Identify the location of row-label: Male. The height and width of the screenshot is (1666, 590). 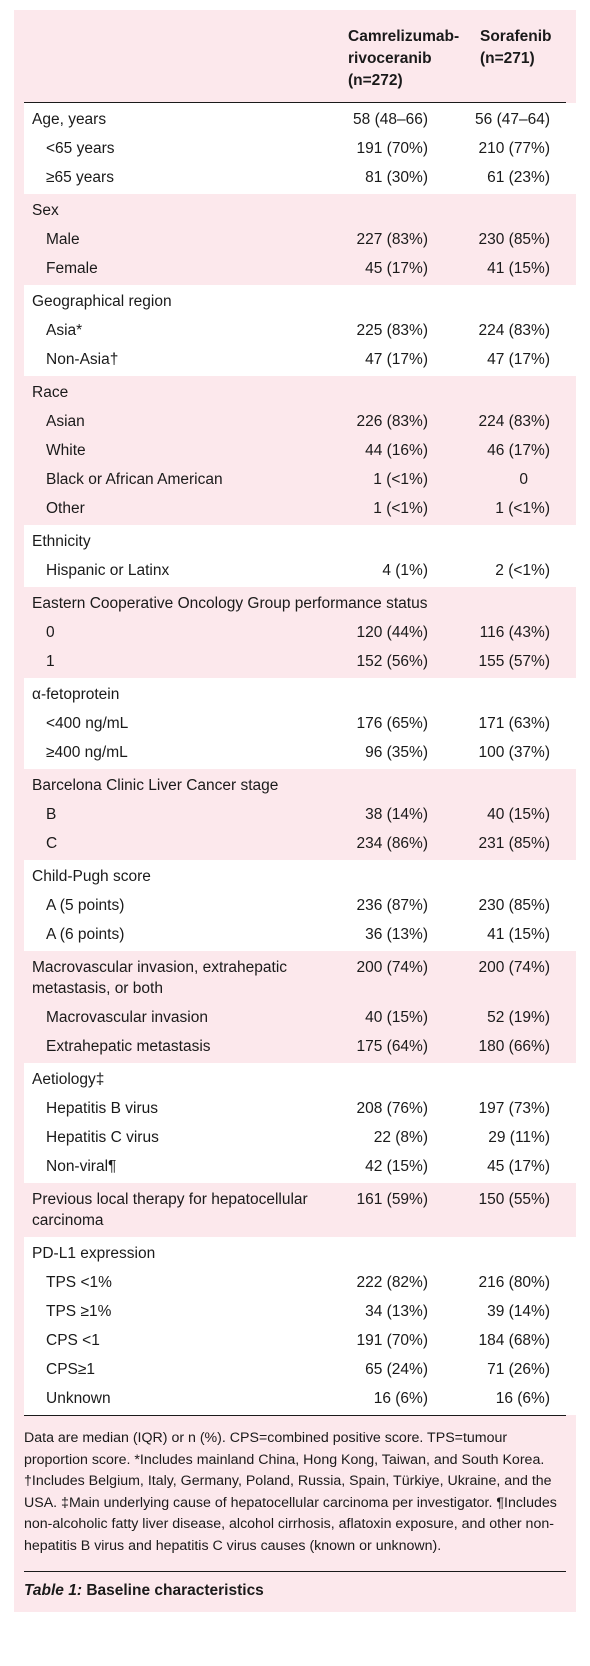
(63, 239).